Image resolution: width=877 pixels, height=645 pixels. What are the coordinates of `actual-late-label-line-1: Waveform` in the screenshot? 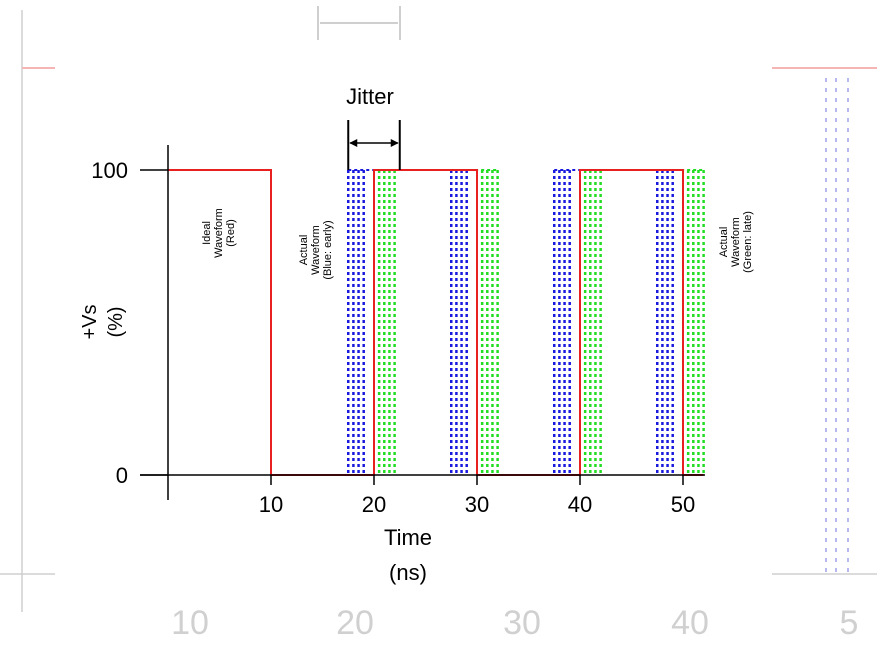 It's located at (736, 242).